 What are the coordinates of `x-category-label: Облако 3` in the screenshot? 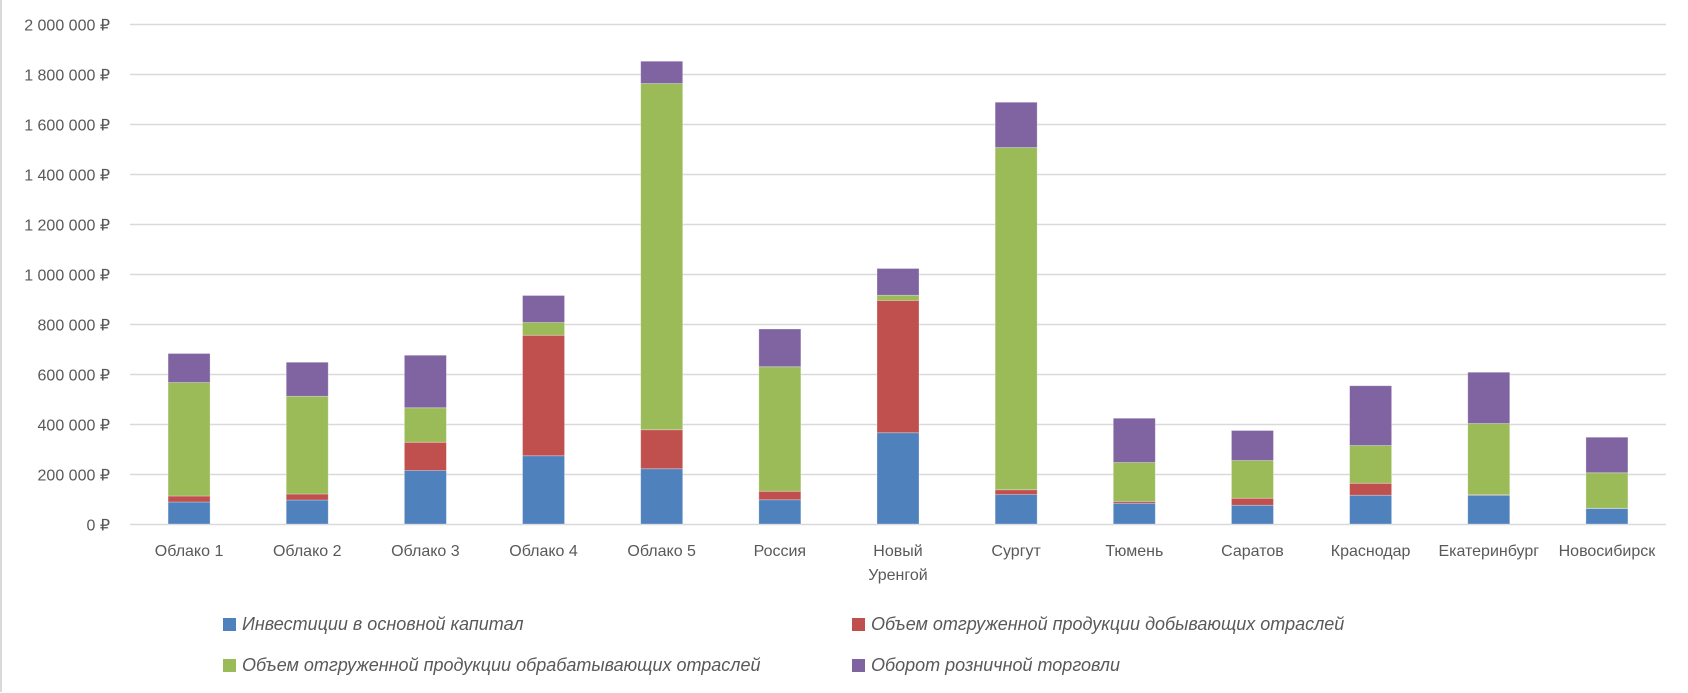 It's located at (425, 551).